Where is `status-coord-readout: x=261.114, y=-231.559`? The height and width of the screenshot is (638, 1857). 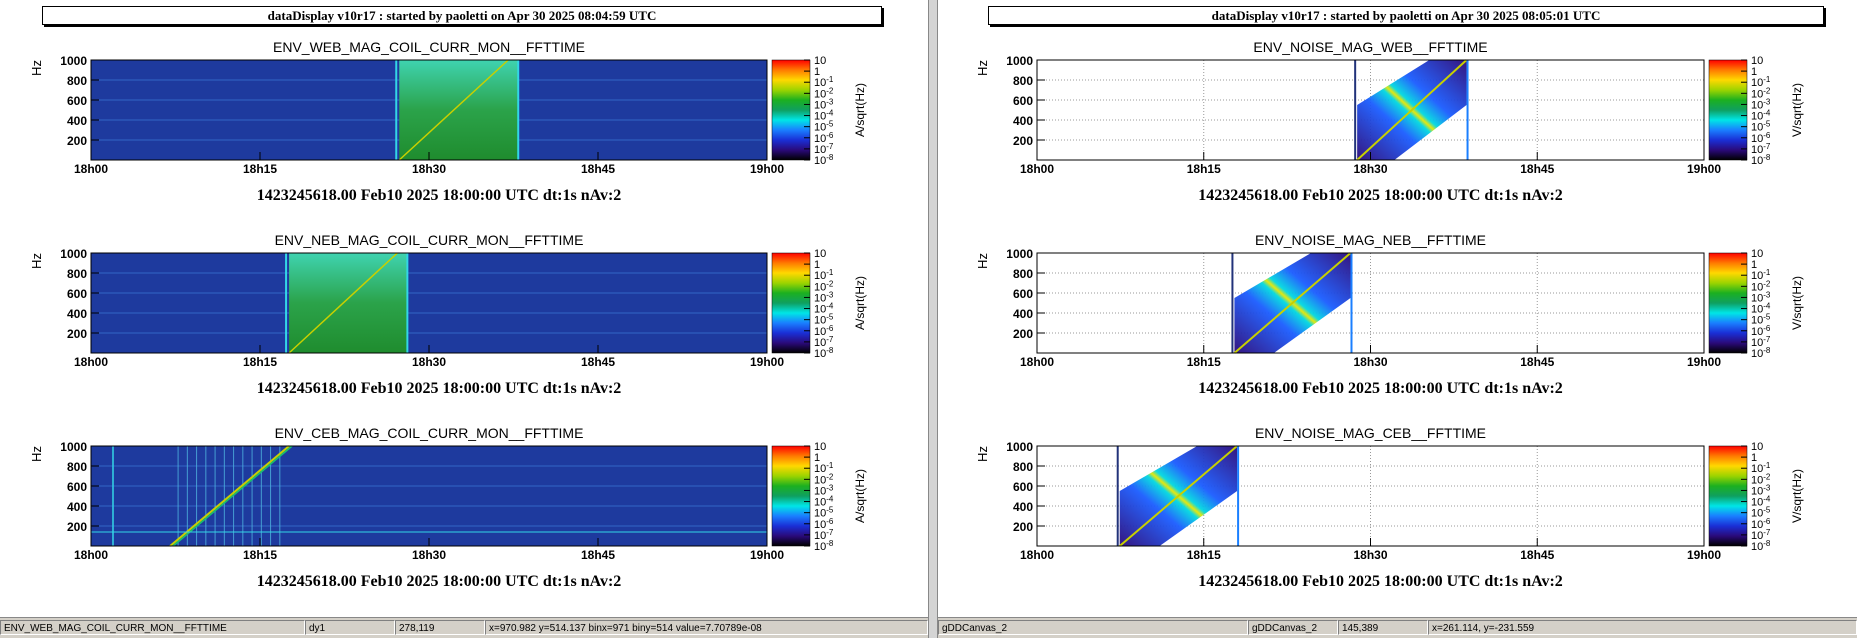
status-coord-readout: x=261.114, y=-231.559 is located at coordinates (1642, 627).